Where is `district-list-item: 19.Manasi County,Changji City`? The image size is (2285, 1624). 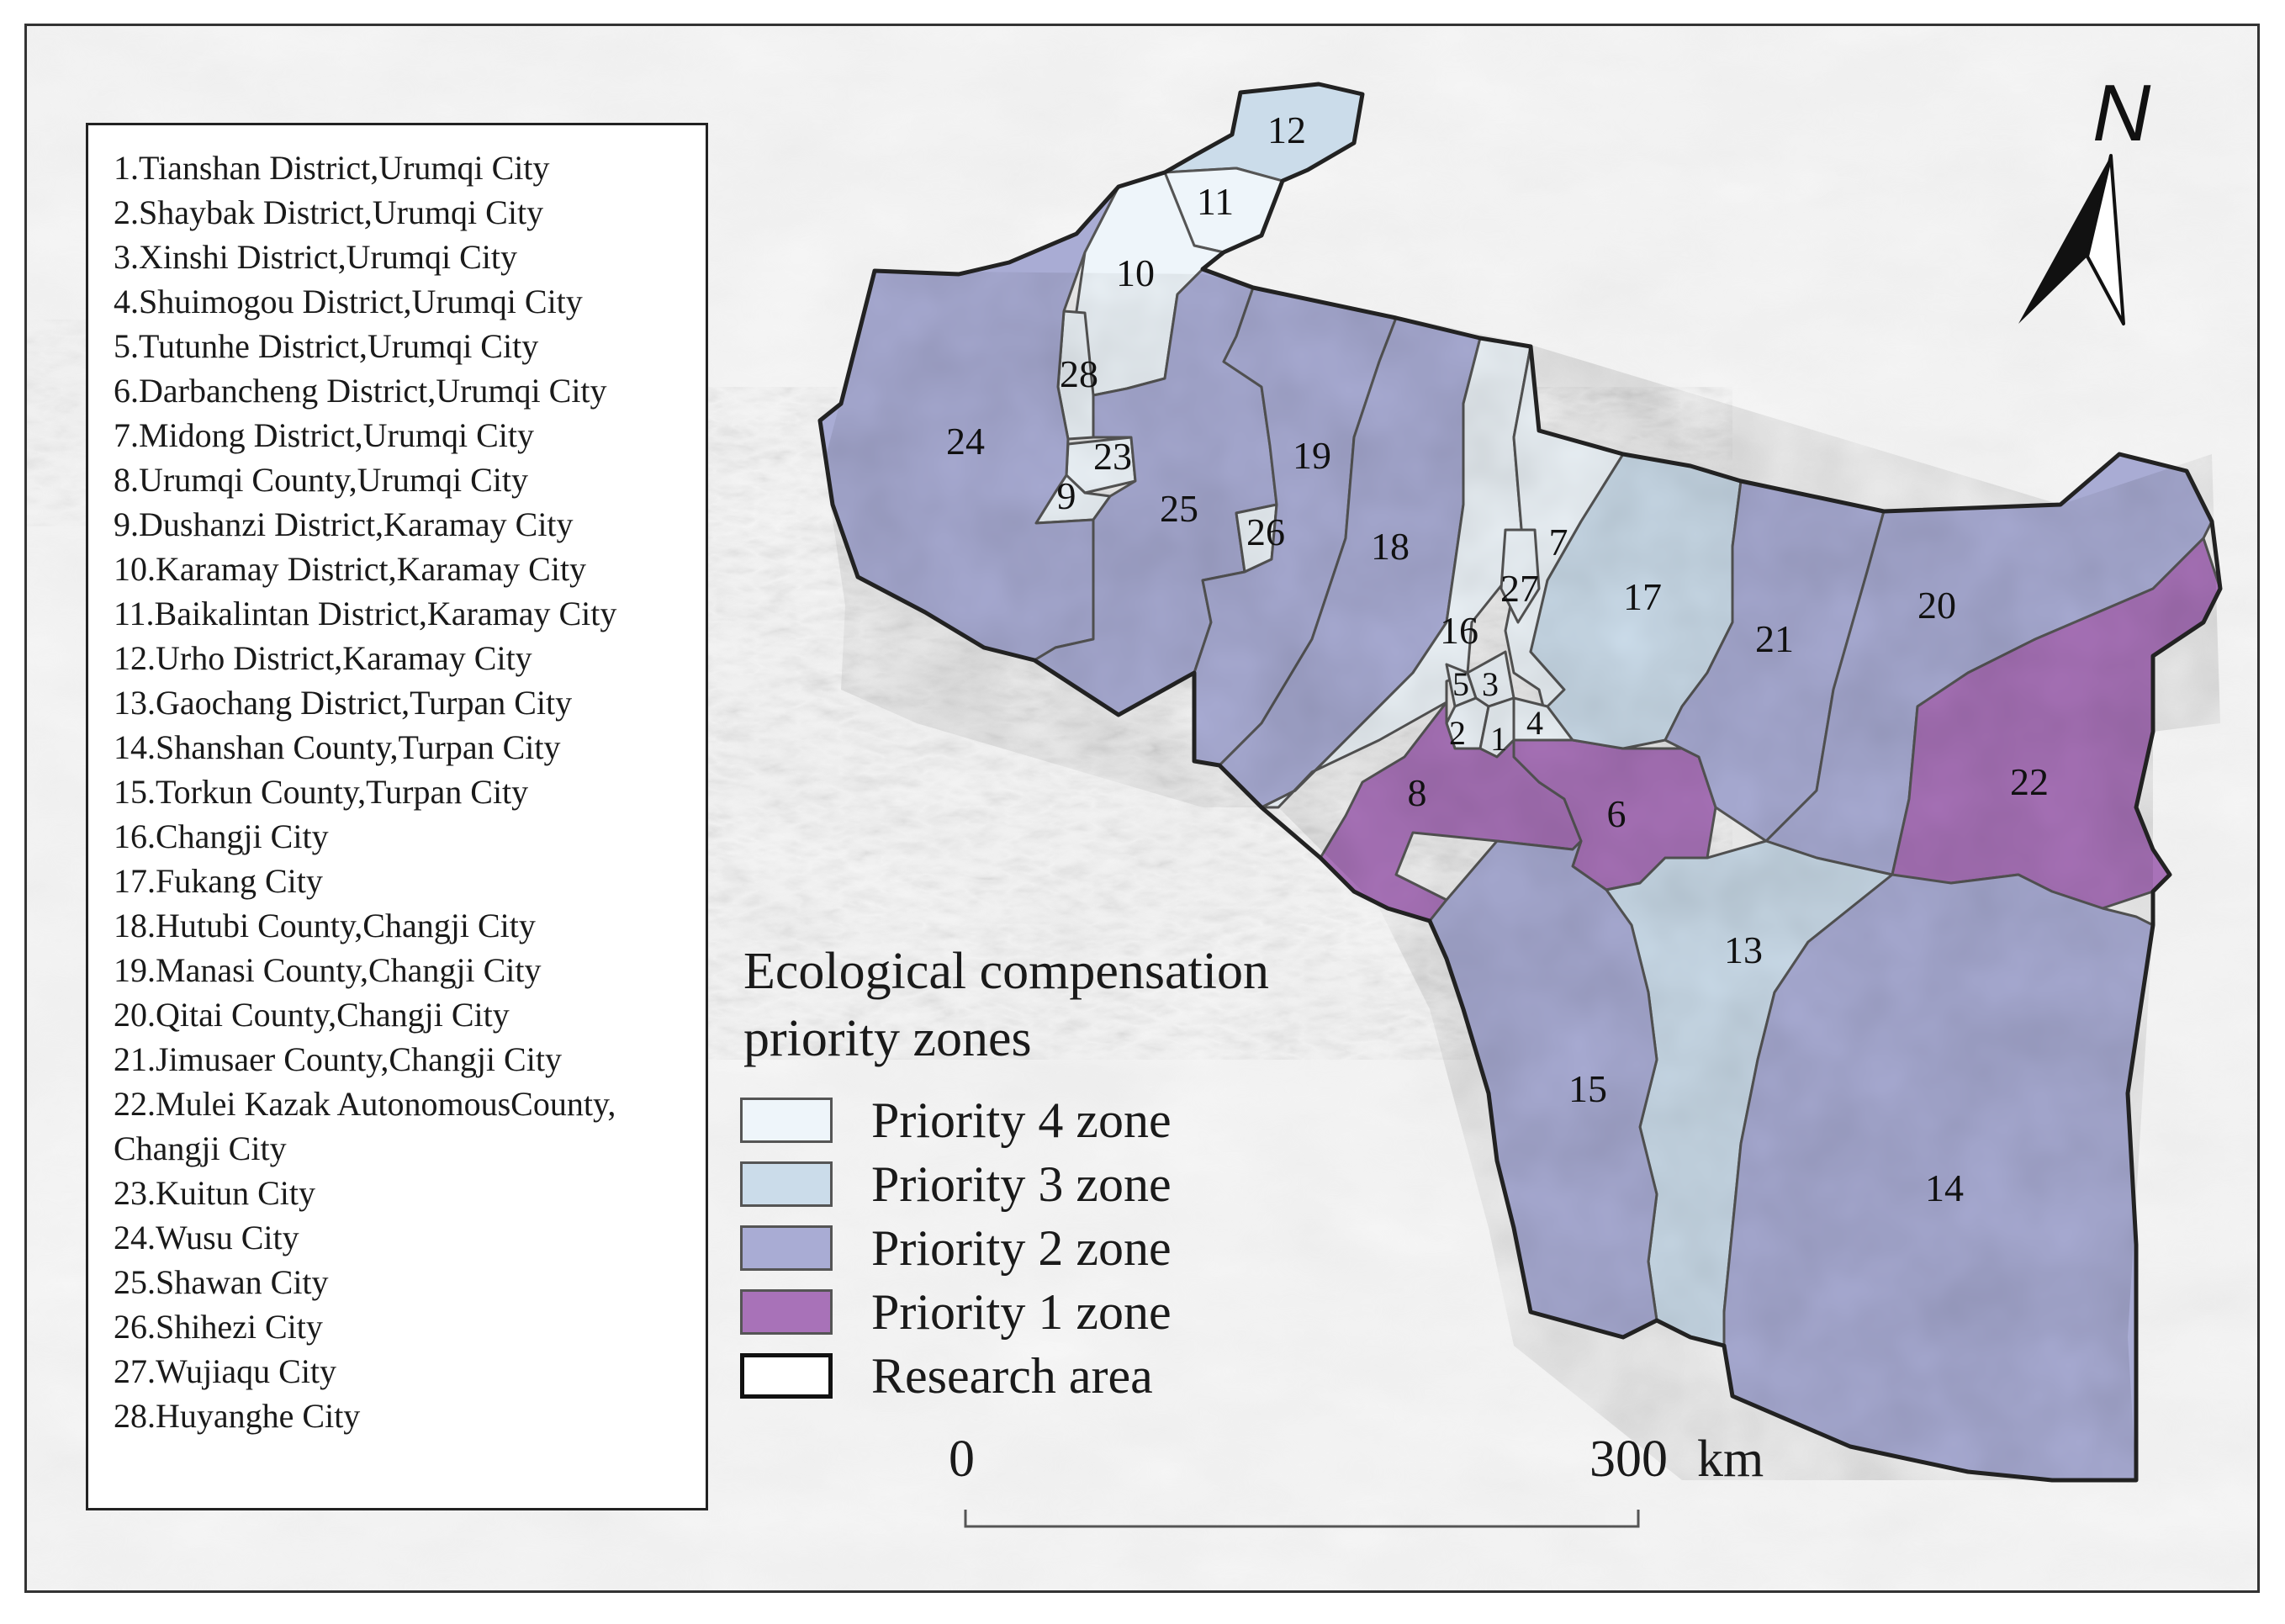 district-list-item: 19.Manasi County,Changji City is located at coordinates (328, 970).